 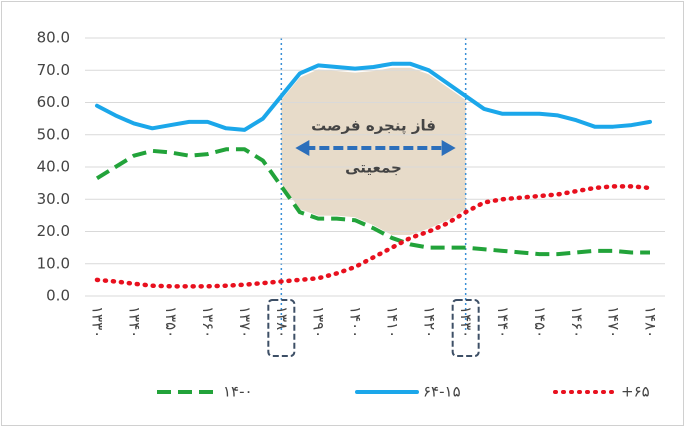 What do you see at coordinates (53, 102) in the screenshot?
I see `y-tick-label: 60.0` at bounding box center [53, 102].